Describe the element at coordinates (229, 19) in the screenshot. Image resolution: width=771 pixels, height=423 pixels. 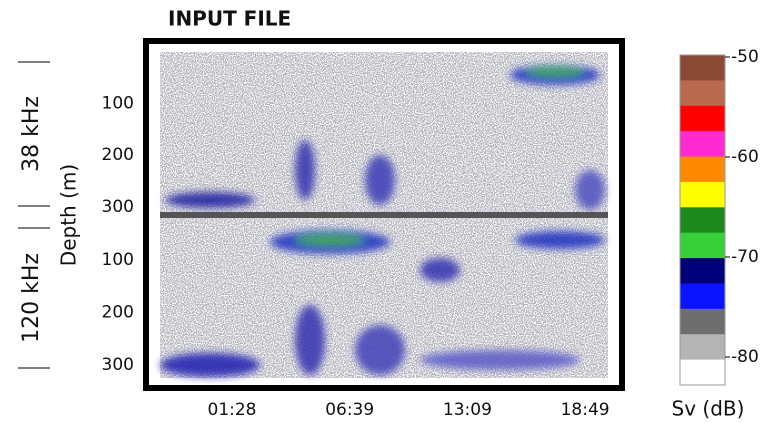
I see `title: INPUT FILE` at that location.